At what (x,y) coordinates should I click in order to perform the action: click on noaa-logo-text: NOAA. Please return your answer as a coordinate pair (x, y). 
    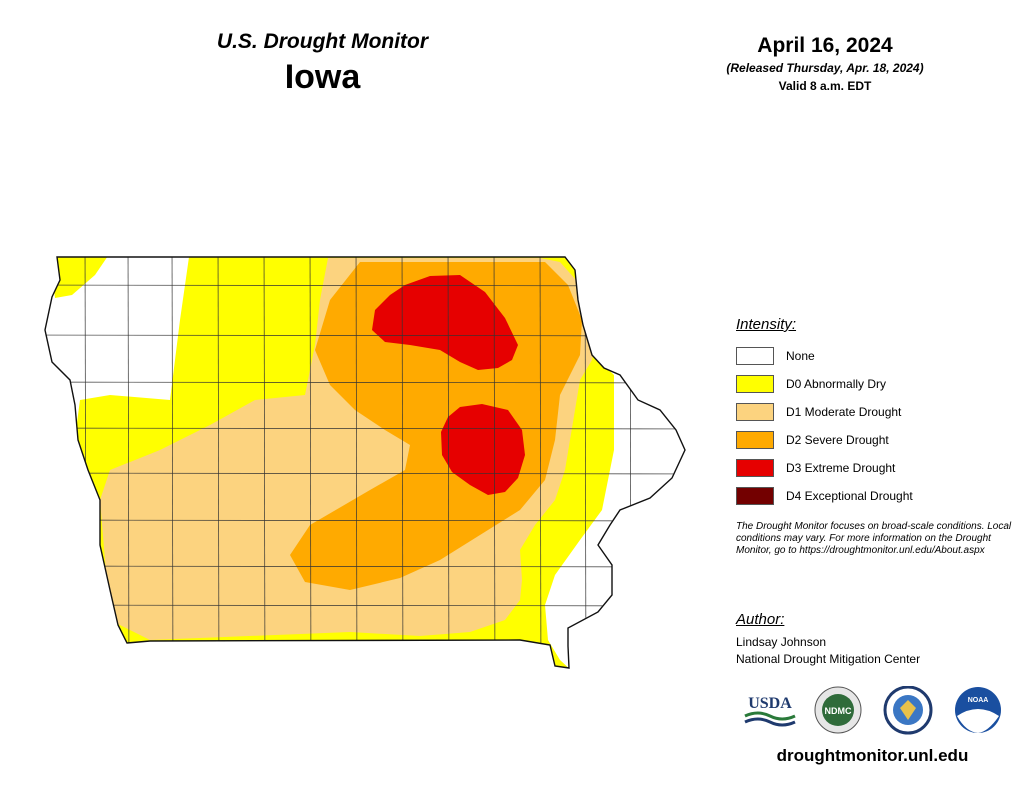
    Looking at the image, I should click on (978, 700).